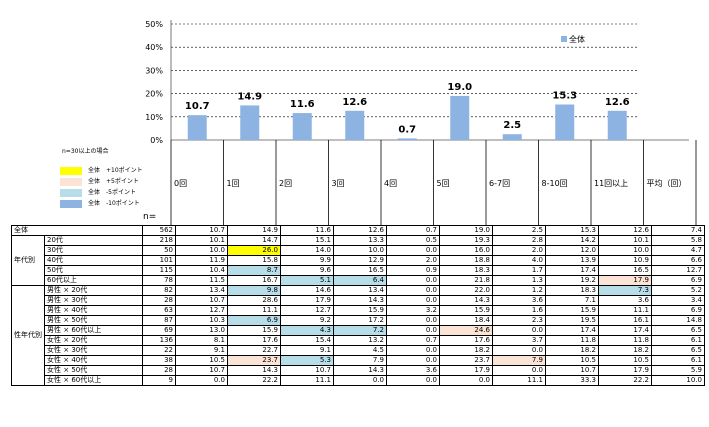 The image size is (709, 427). What do you see at coordinates (154, 47) in the screenshot?
I see `y-tick-label: 40%` at bounding box center [154, 47].